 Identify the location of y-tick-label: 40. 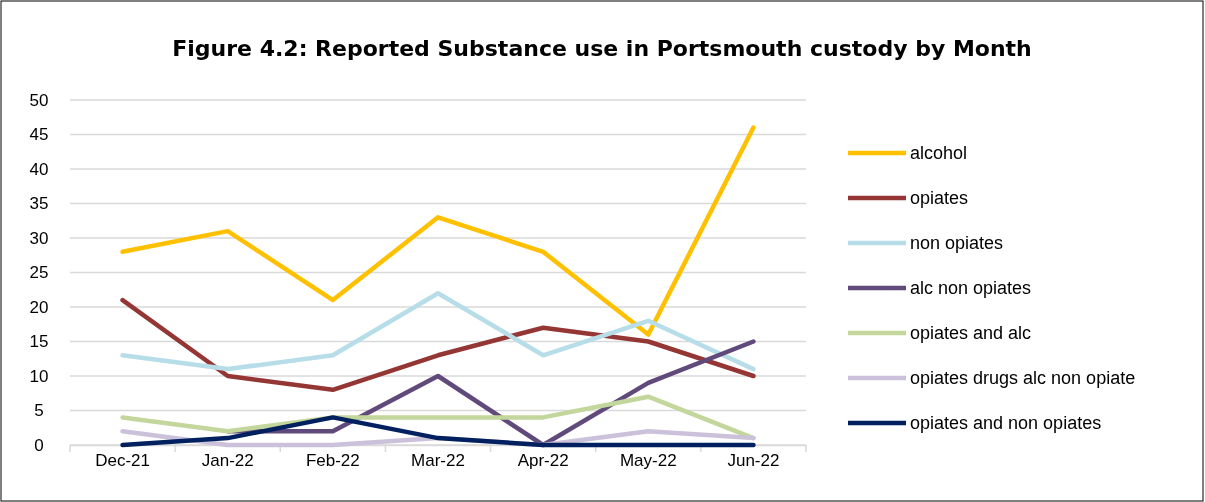
(39, 169).